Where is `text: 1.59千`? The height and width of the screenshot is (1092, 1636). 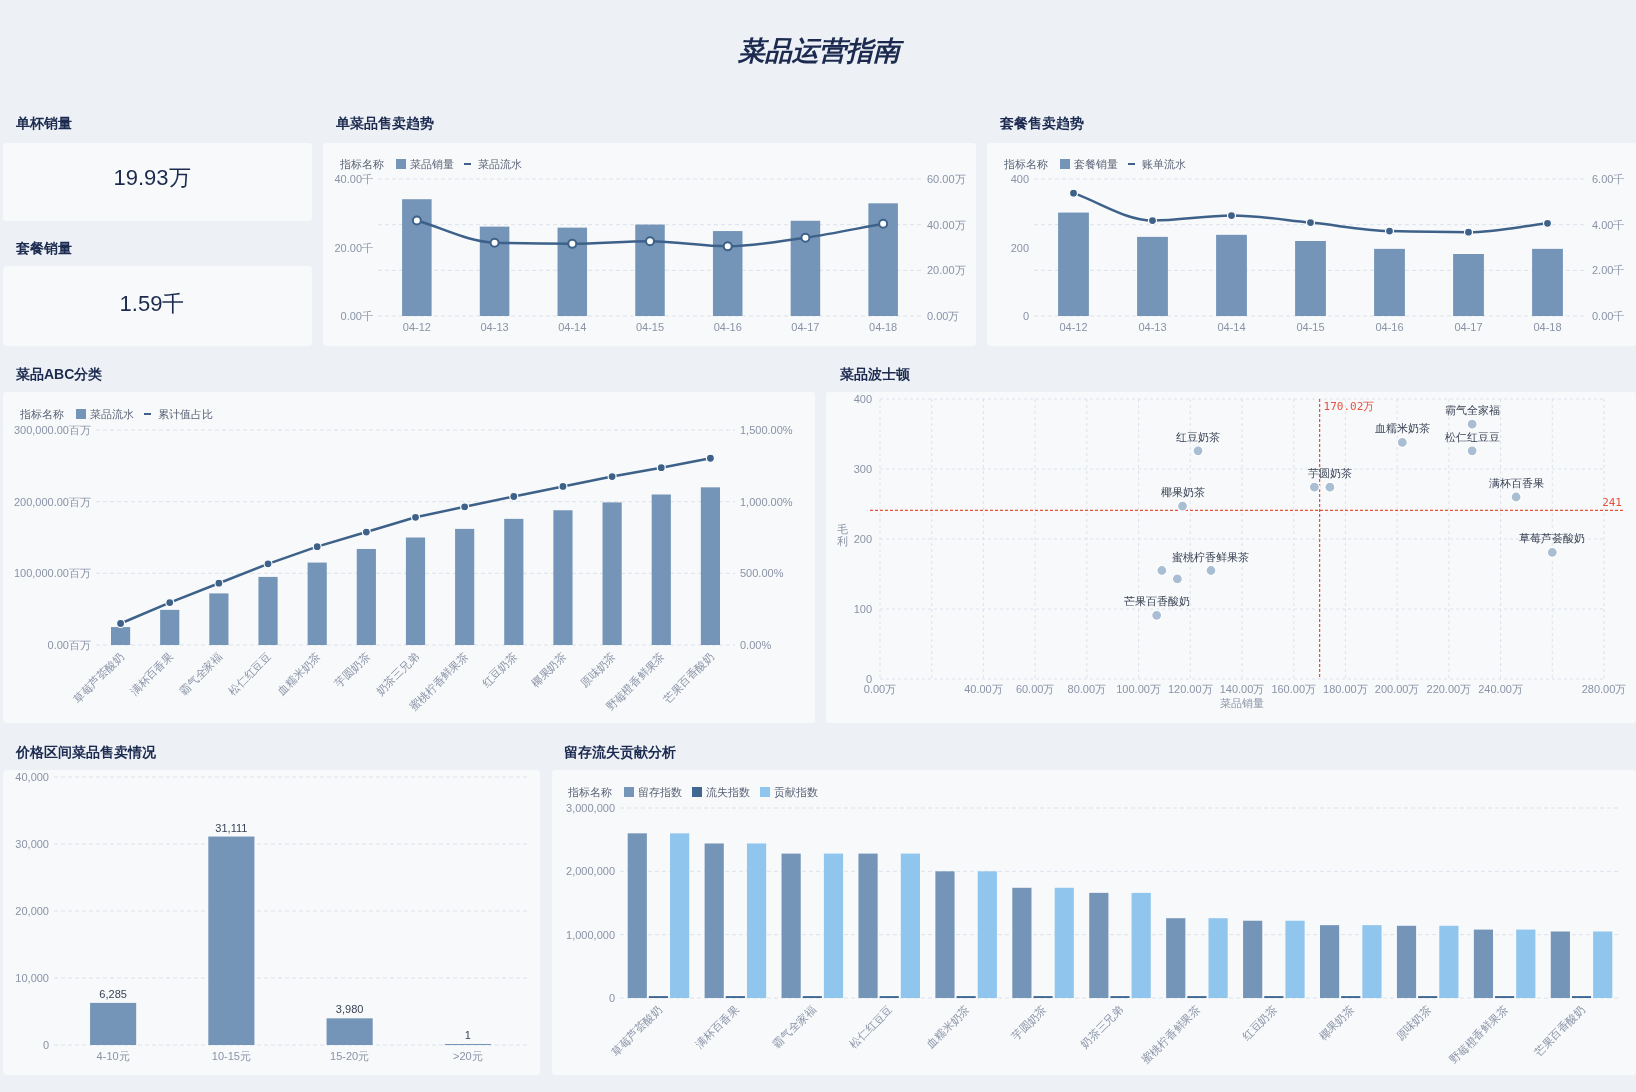 text: 1.59千 is located at coordinates (152, 303).